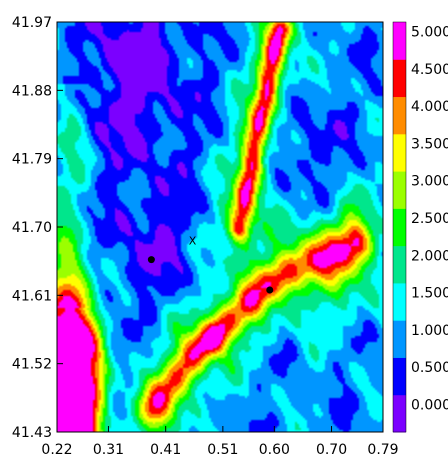  Describe the element at coordinates (165, 450) in the screenshot. I see `x-tick-label: 0.41` at that location.